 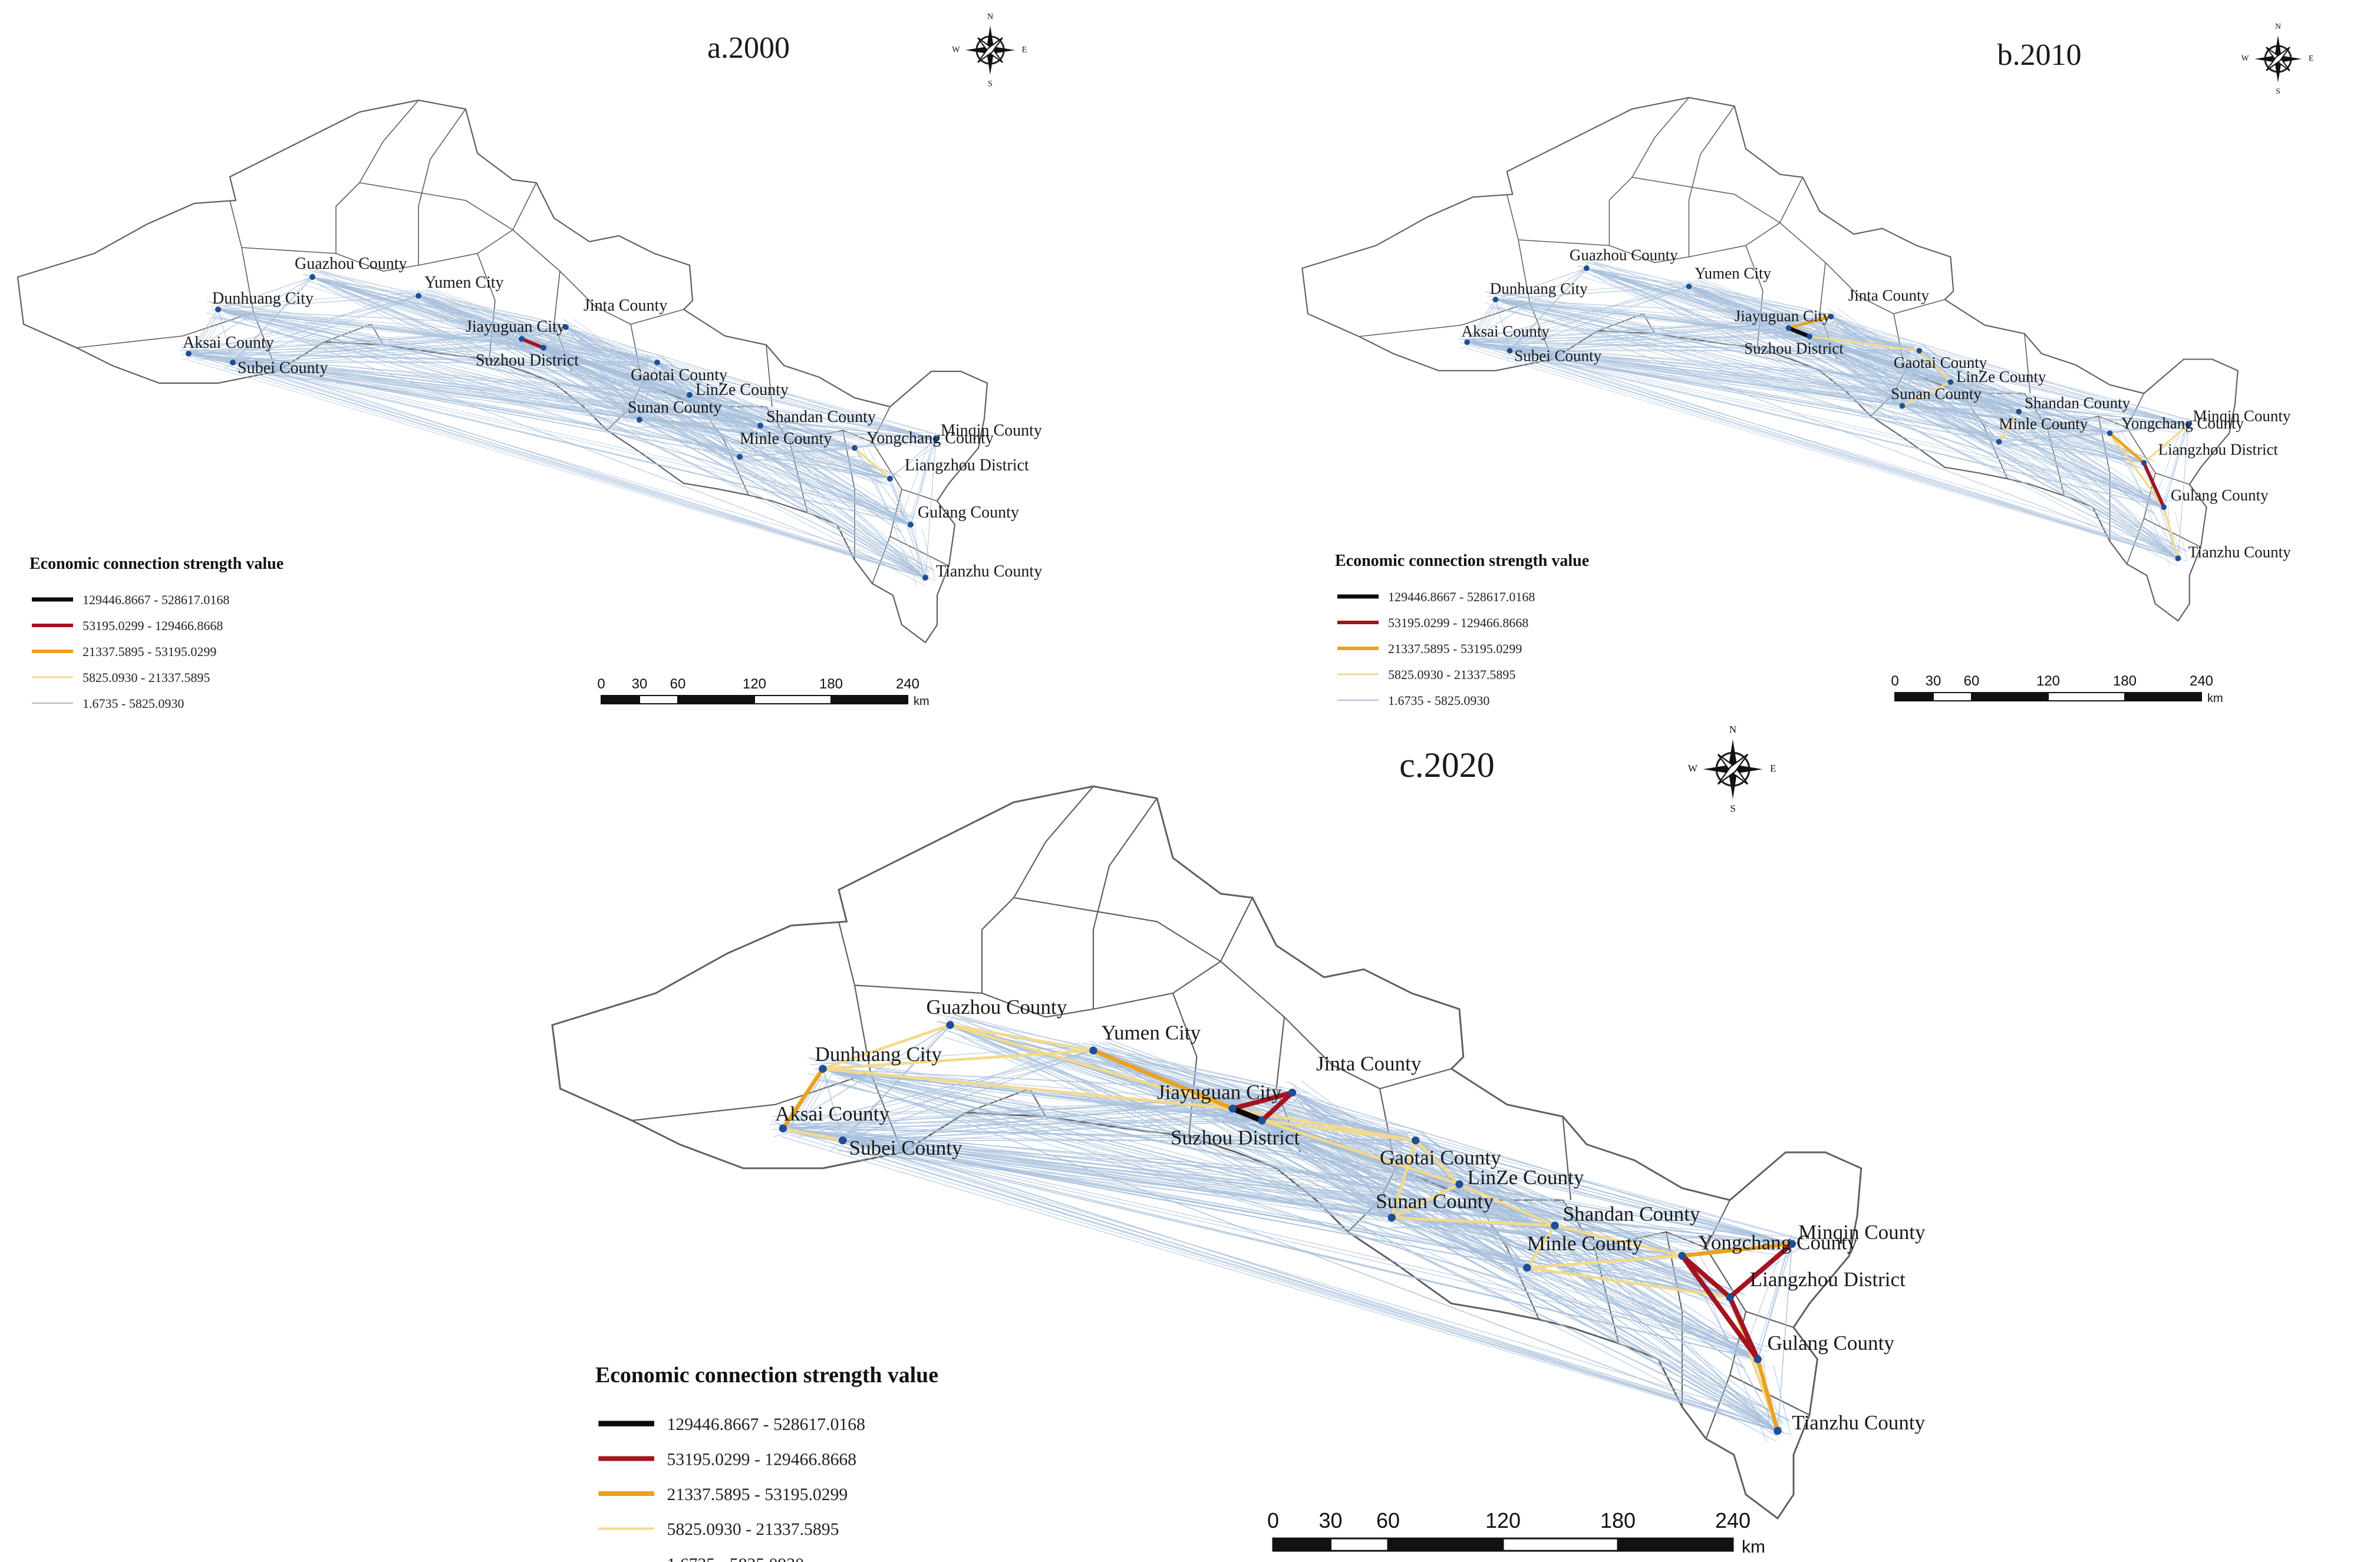 I want to click on connection-line-linze-sunan, so click(x=1926, y=394).